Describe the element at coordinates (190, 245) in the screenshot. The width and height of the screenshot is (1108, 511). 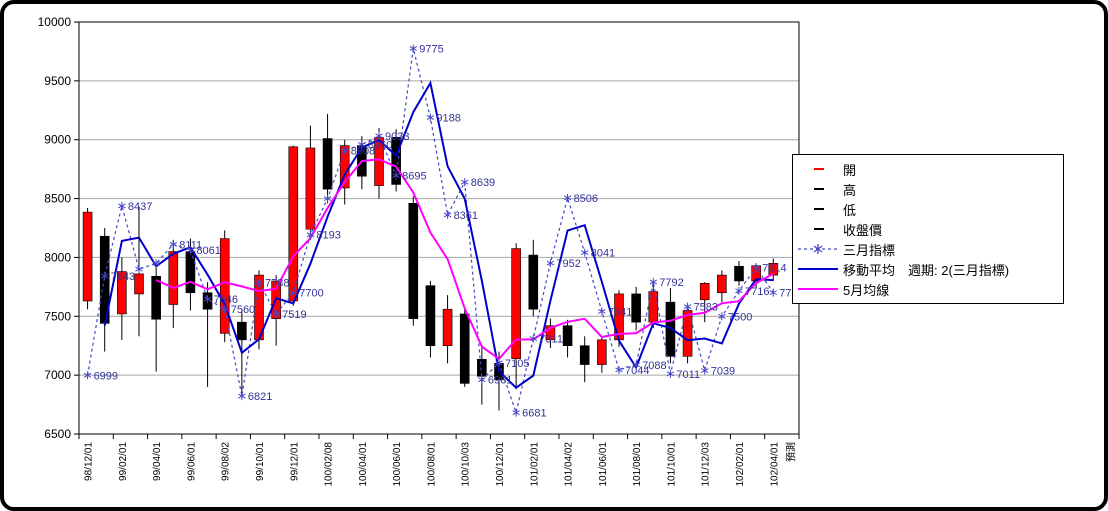
I see `svg-text: 8111` at that location.